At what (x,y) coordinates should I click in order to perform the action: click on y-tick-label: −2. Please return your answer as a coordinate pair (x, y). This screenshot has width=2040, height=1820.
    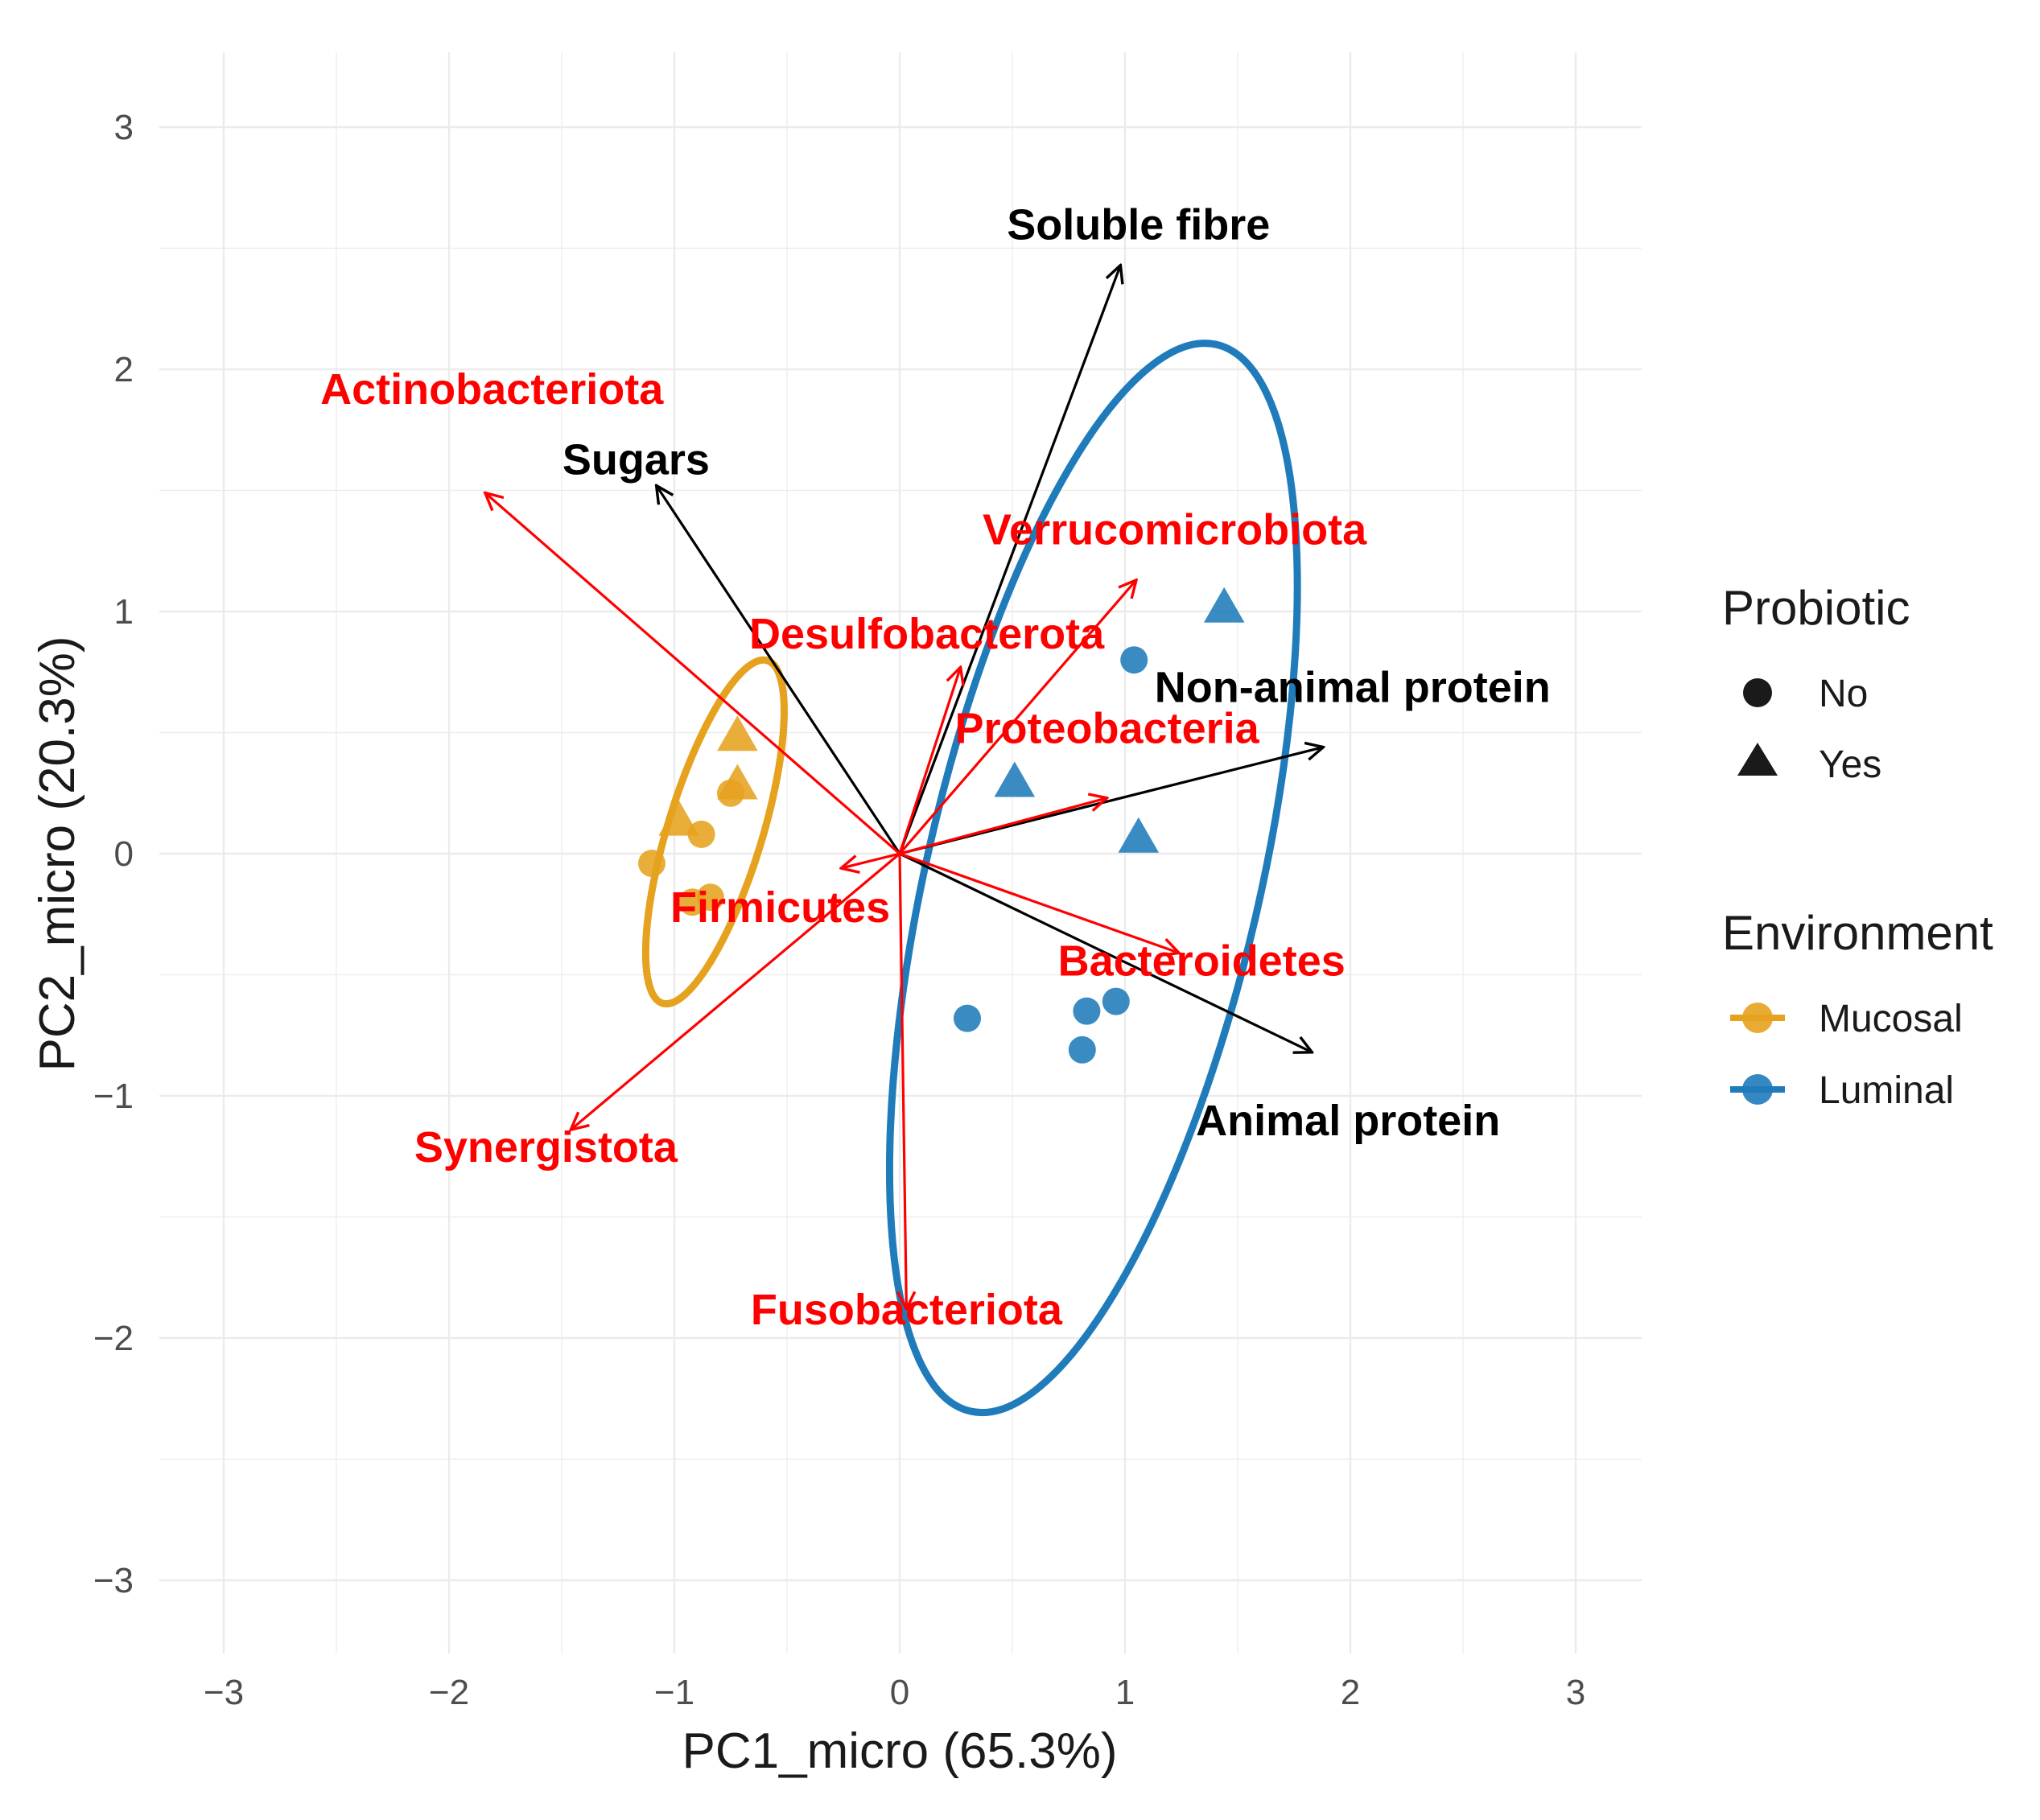
    Looking at the image, I should click on (113, 1338).